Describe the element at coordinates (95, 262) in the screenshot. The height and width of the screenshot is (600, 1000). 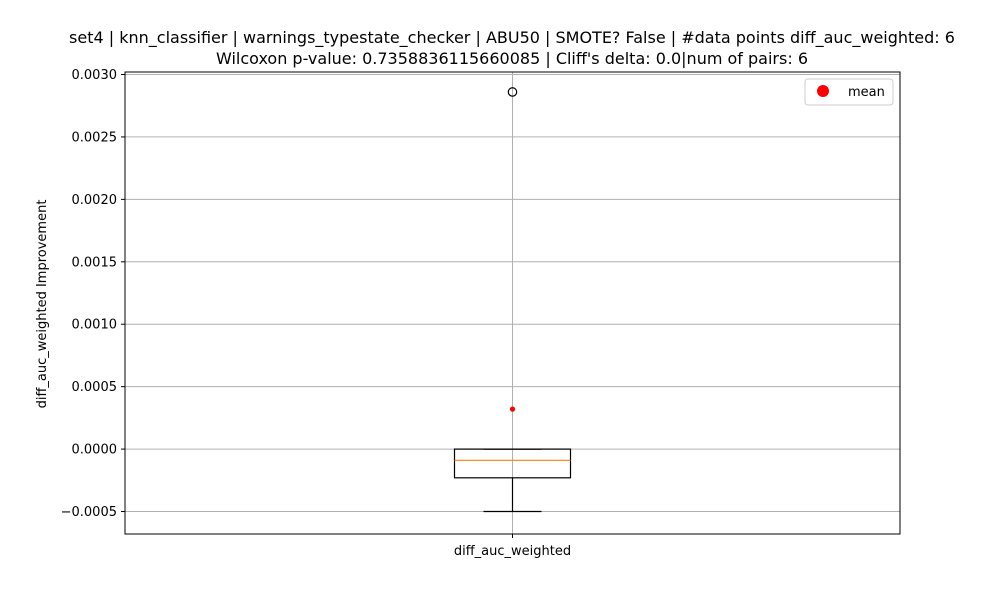
I see `y-tick-label: 0.0015` at that location.